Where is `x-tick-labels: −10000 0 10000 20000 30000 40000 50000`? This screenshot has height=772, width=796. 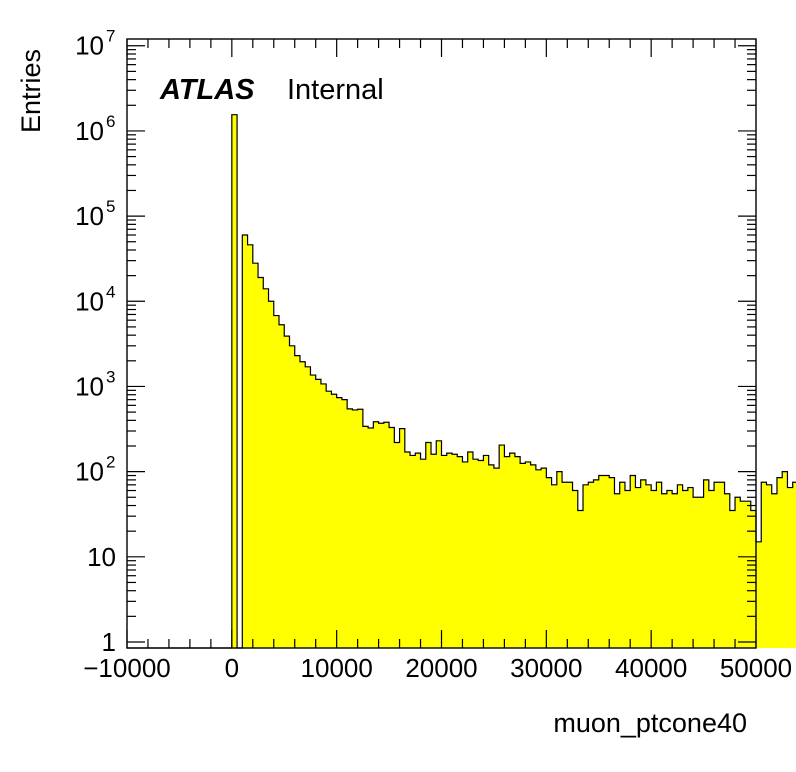
x-tick-labels: −10000 0 10000 20000 30000 40000 50000 is located at coordinates (437, 668).